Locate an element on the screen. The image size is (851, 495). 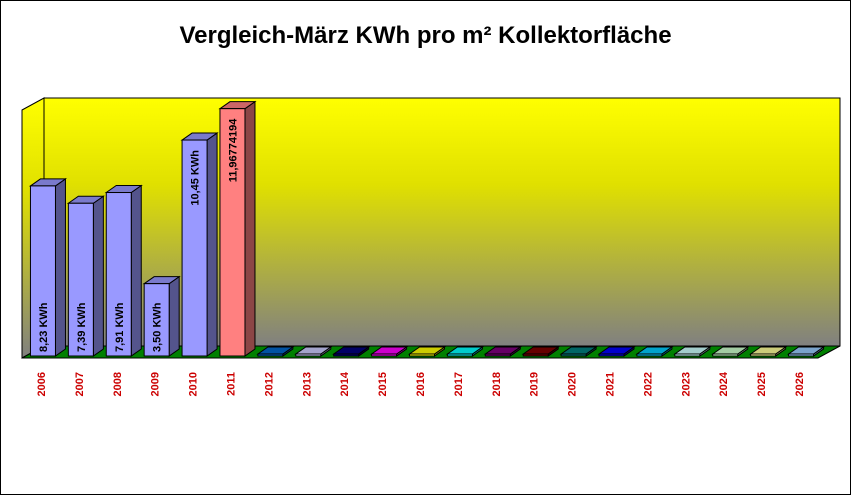
bar-2011 is located at coordinates (237, 228).